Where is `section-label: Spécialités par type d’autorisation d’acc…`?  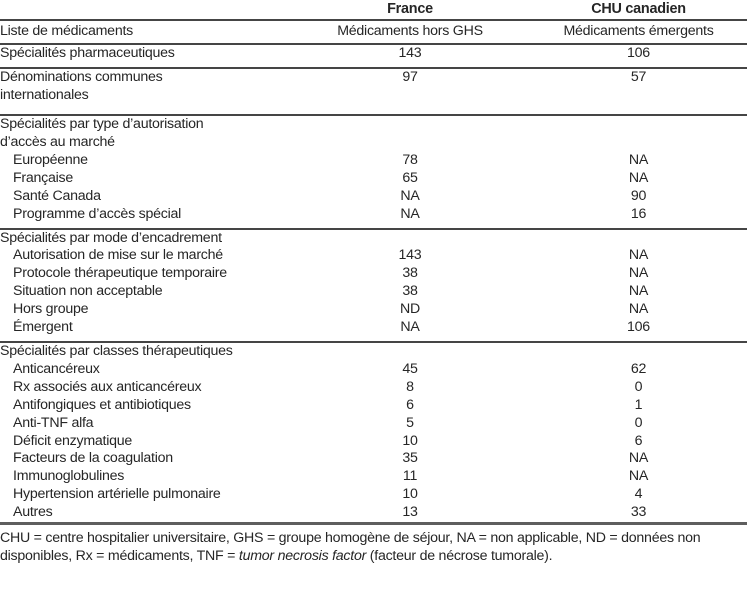 section-label: Spécialités par type d’autorisation d’acc… is located at coordinates (102, 133).